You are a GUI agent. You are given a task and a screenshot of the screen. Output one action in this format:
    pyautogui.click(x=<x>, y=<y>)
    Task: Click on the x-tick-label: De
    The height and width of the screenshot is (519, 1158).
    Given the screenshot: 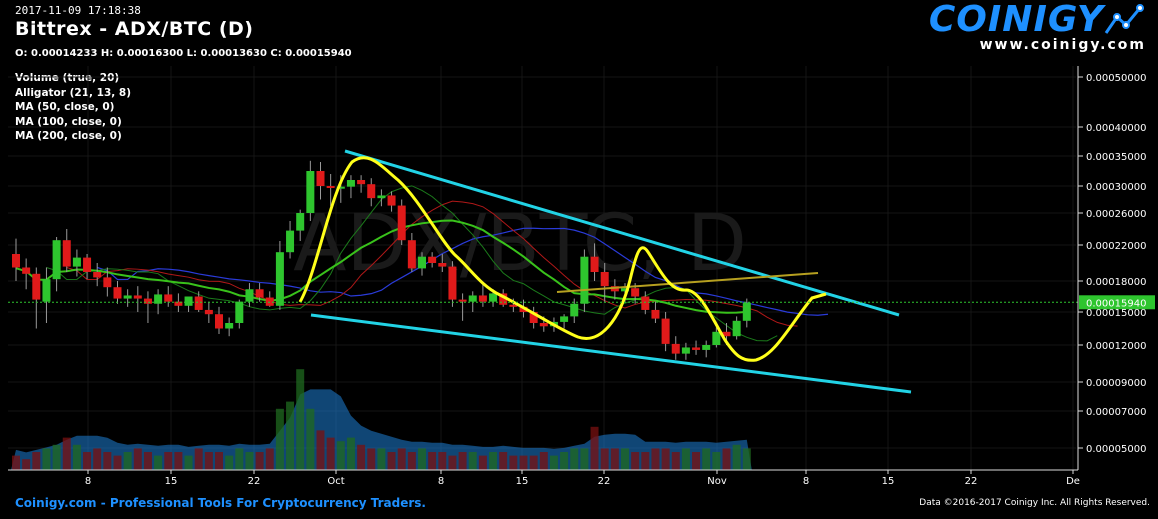 What is the action you would take?
    pyautogui.click(x=1073, y=481)
    